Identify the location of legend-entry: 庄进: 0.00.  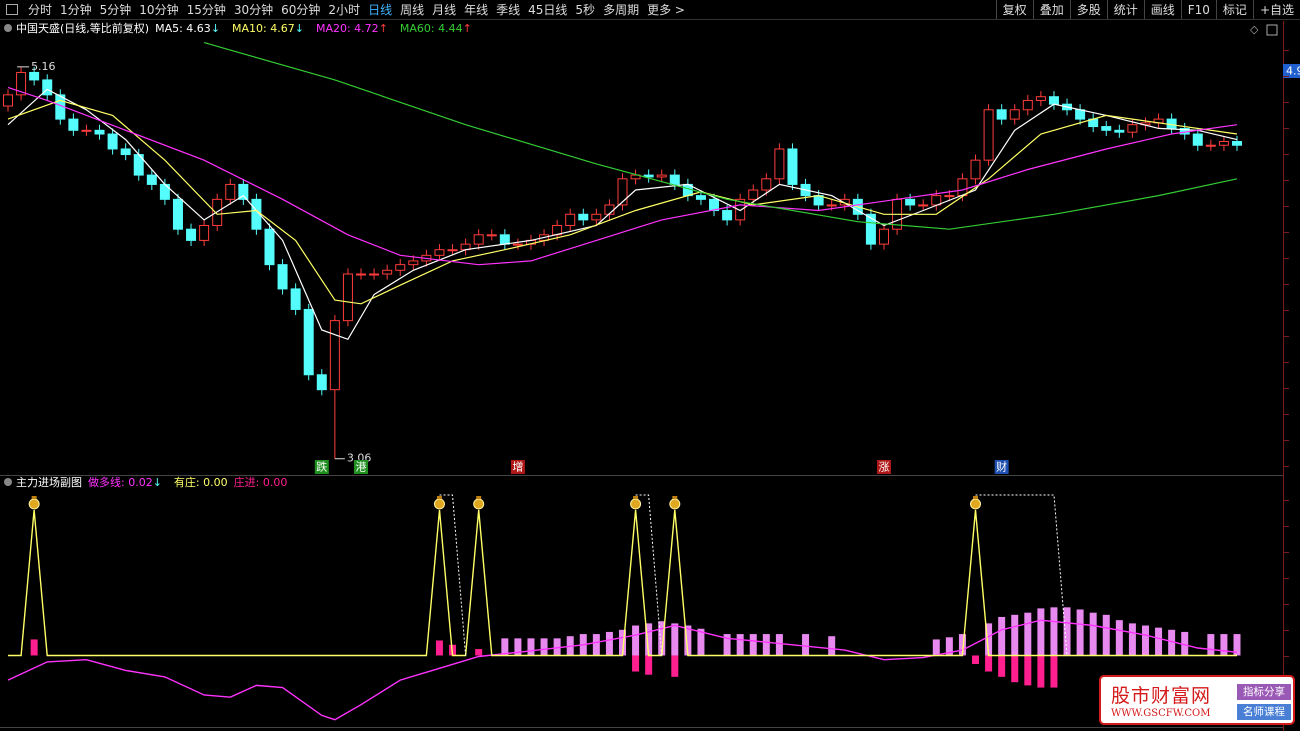
(261, 482).